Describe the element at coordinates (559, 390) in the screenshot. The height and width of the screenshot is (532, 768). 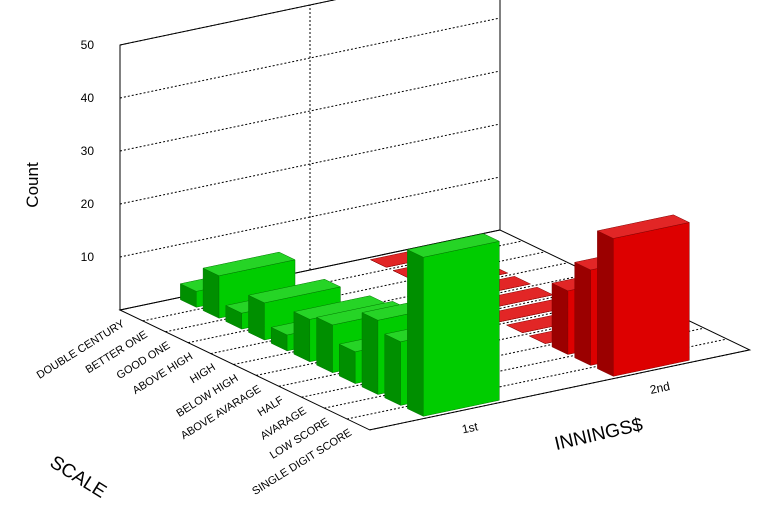
I see `floor-grid` at that location.